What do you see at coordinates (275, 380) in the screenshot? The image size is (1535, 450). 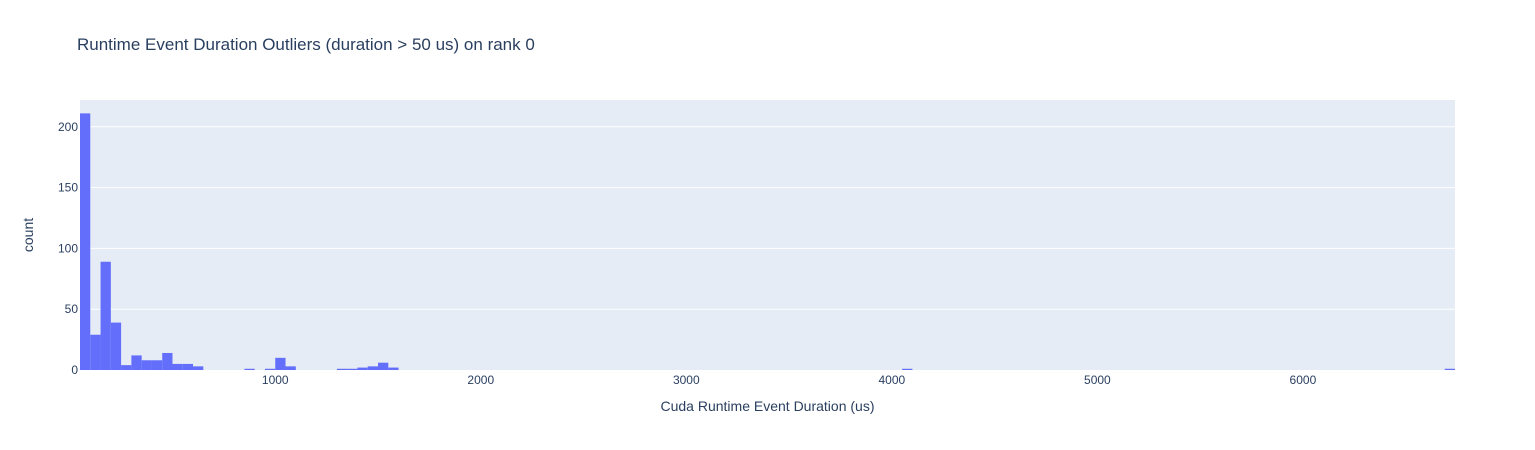 I see `x-tick-label: 1000` at bounding box center [275, 380].